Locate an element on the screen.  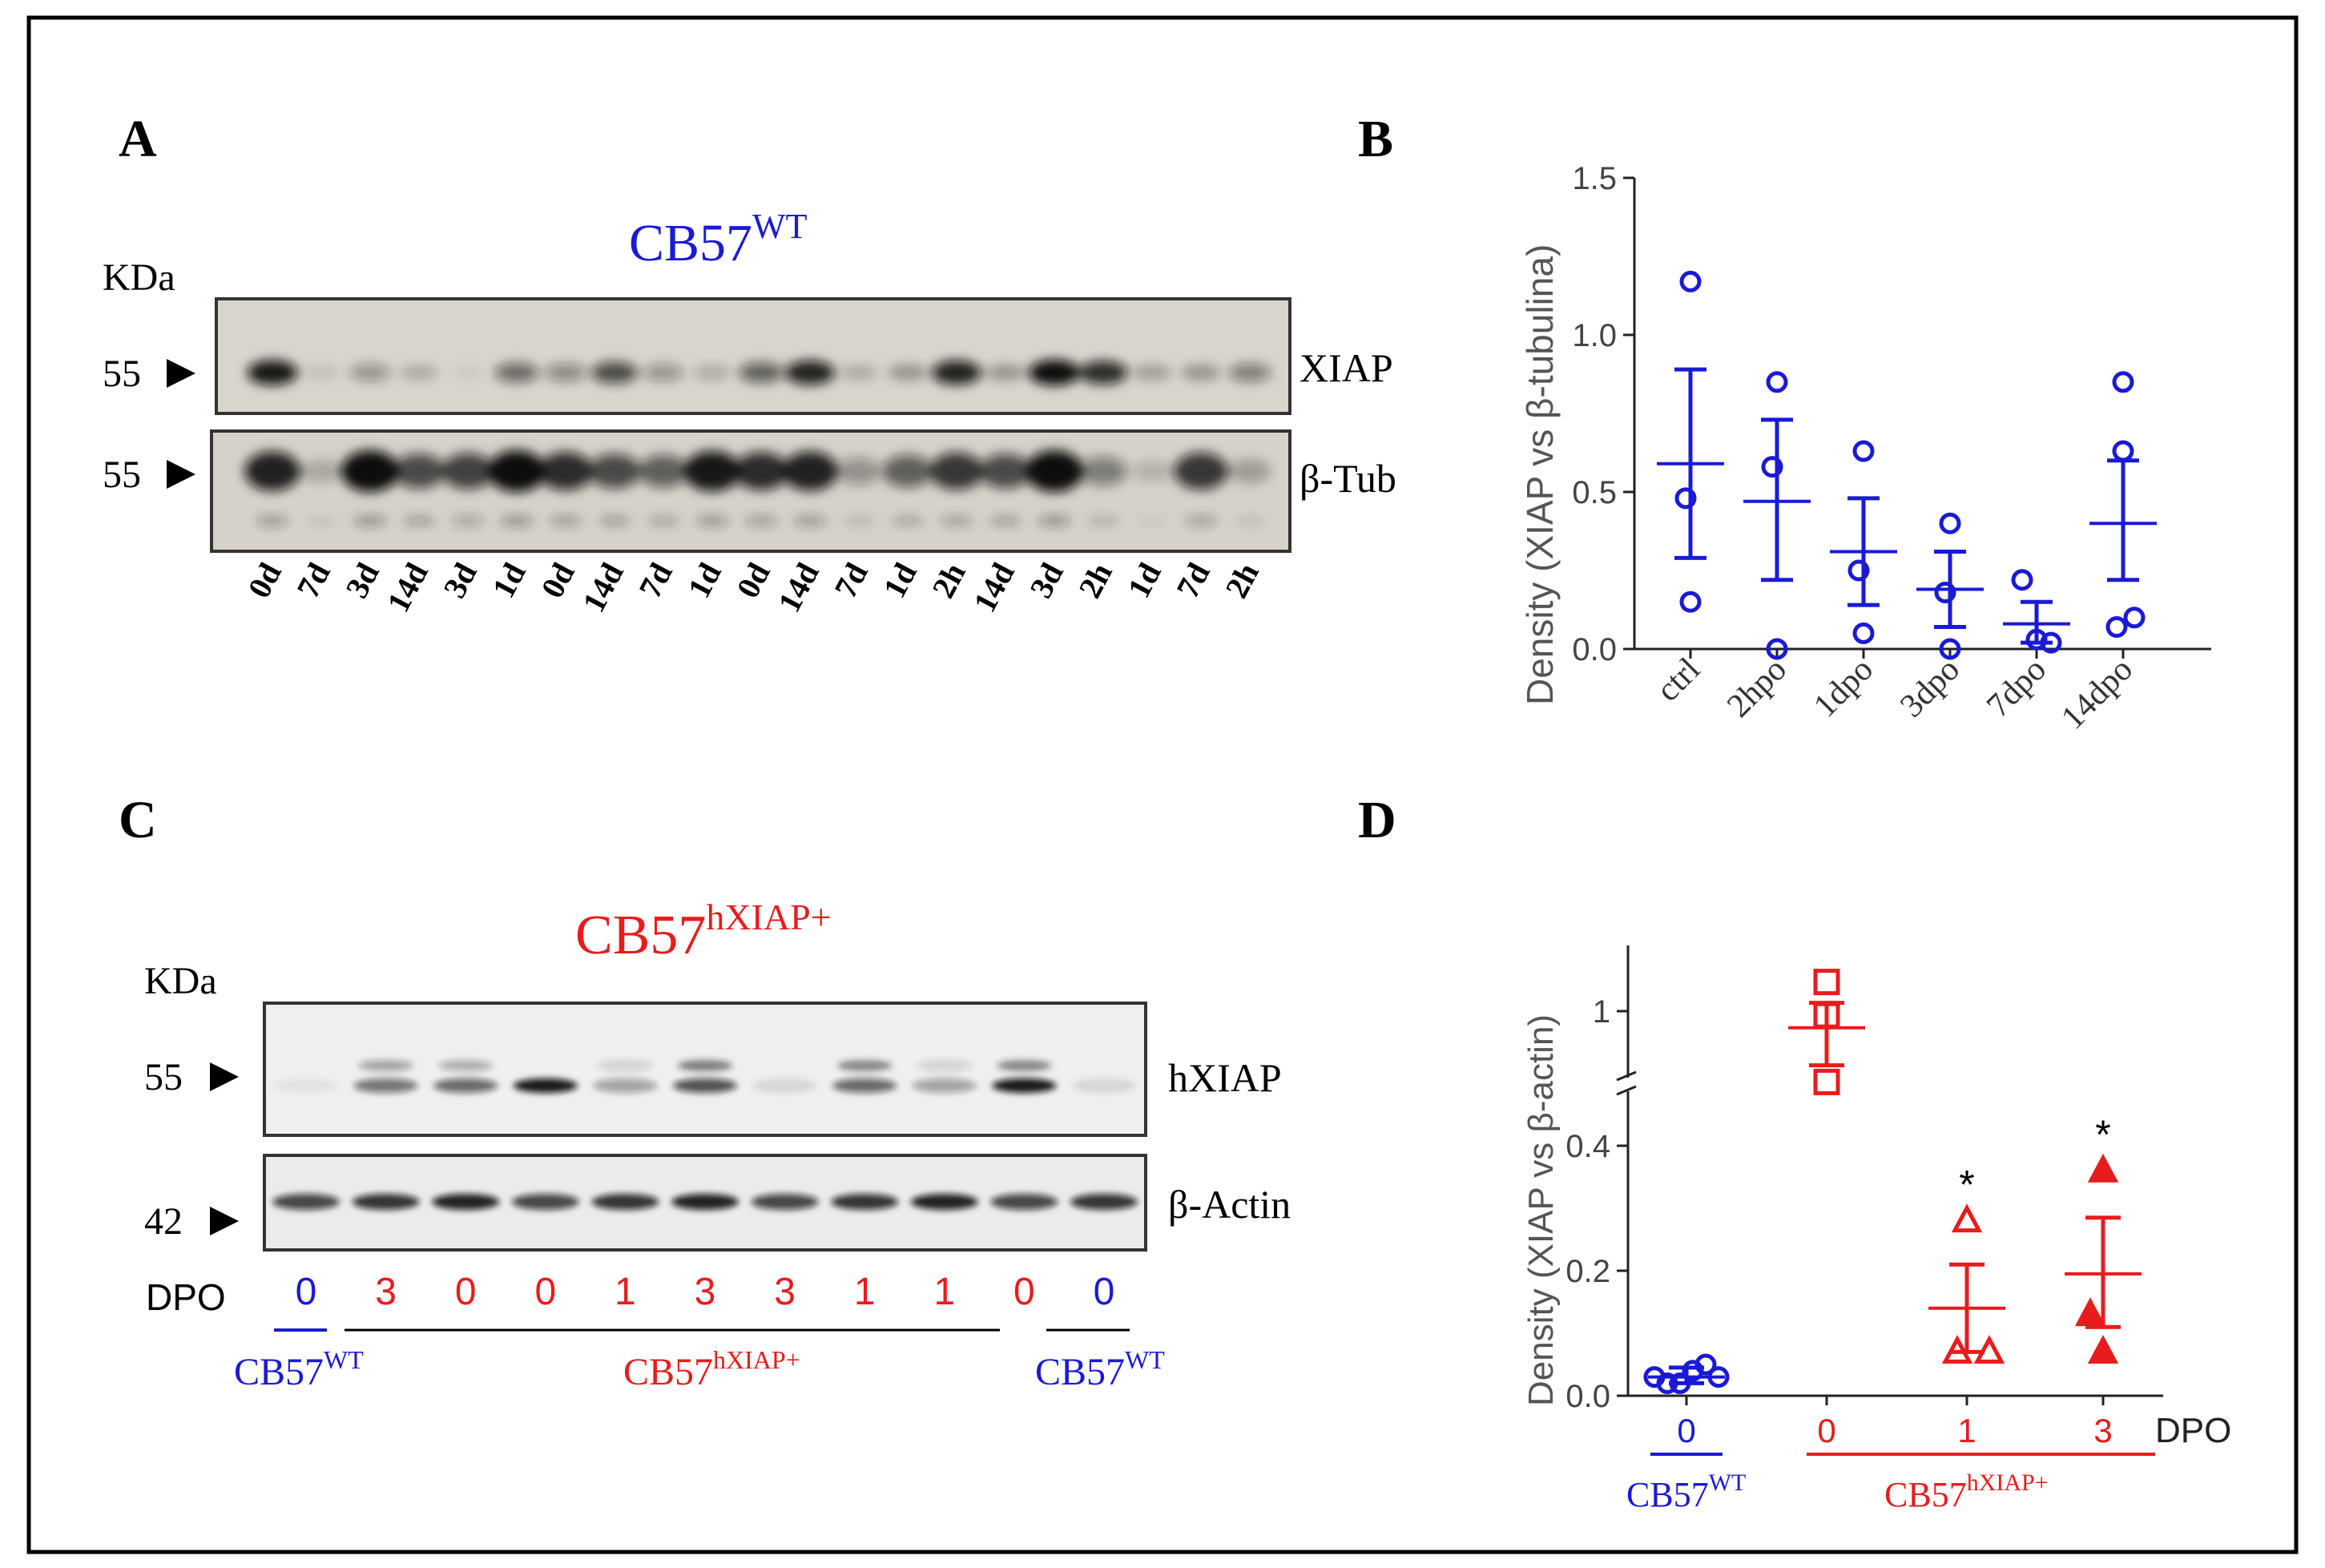
panel-d-letter: D is located at coordinates (1377, 820).